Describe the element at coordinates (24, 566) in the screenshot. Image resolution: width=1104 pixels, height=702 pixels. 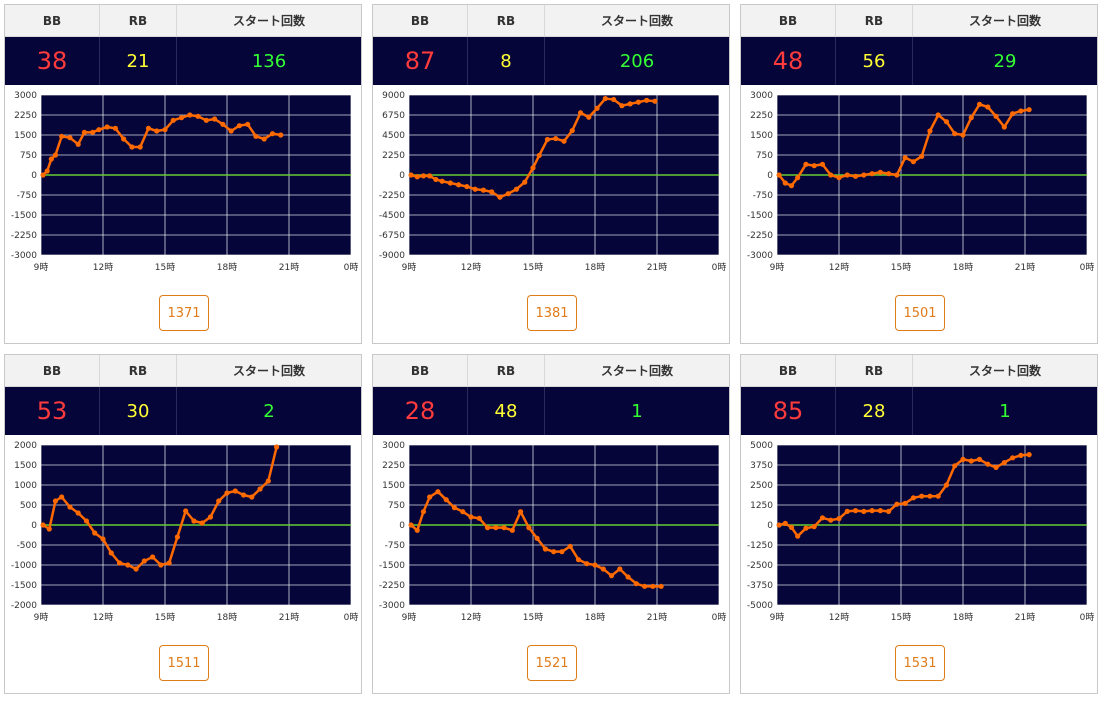
I see `y-tick-label: -1000` at that location.